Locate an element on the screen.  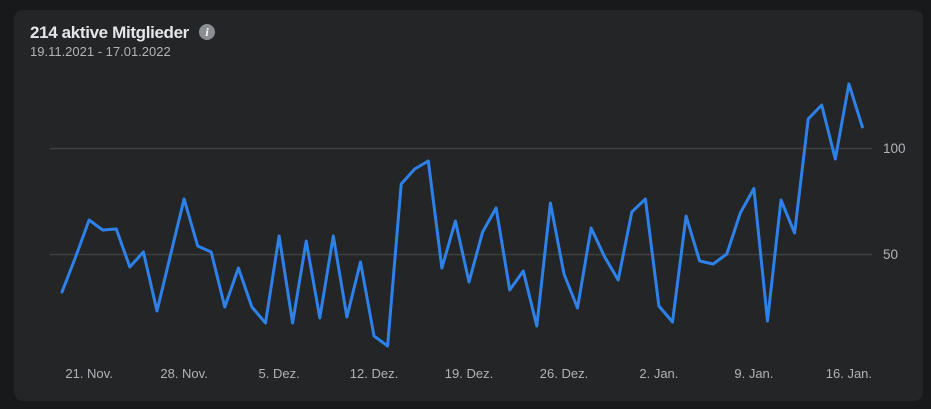
svg-text: 5. Dez. is located at coordinates (279, 373).